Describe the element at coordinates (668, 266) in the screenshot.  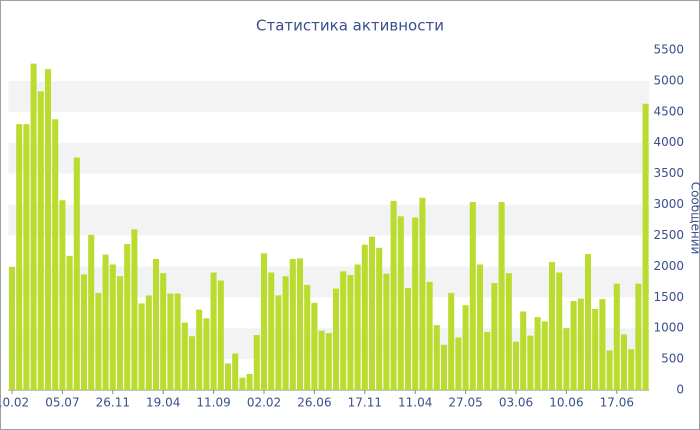
I see `y-tick-label: 2000` at that location.